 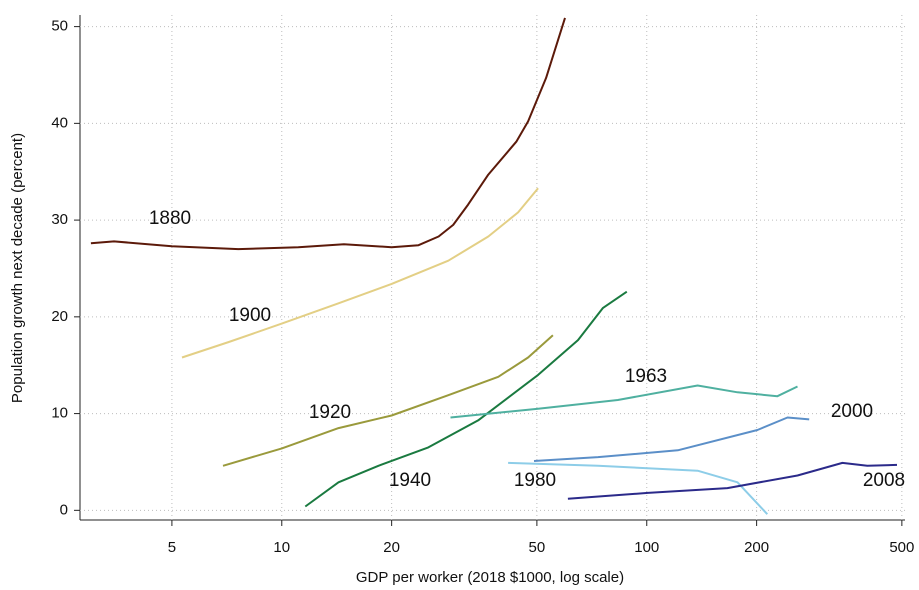 I want to click on y-axis-label: Population growth next decade (percent), so click(x=17, y=268).